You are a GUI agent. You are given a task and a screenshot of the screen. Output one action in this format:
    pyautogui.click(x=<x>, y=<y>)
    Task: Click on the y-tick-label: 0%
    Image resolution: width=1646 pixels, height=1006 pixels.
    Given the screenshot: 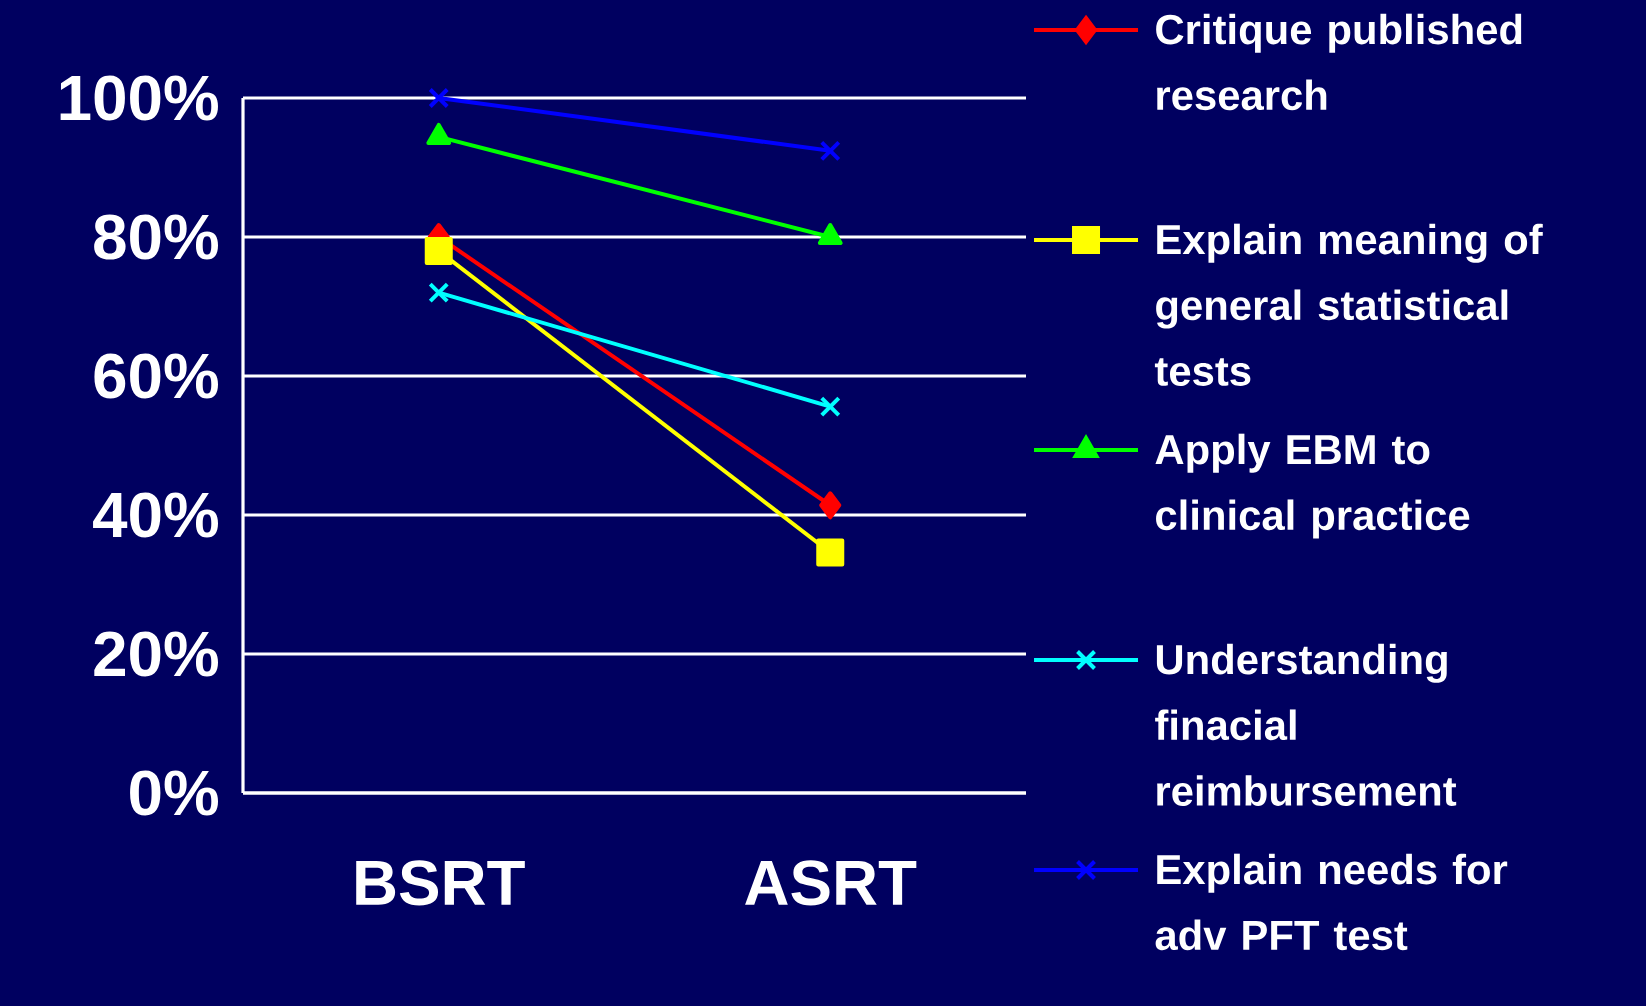 What is the action you would take?
    pyautogui.click(x=174, y=793)
    